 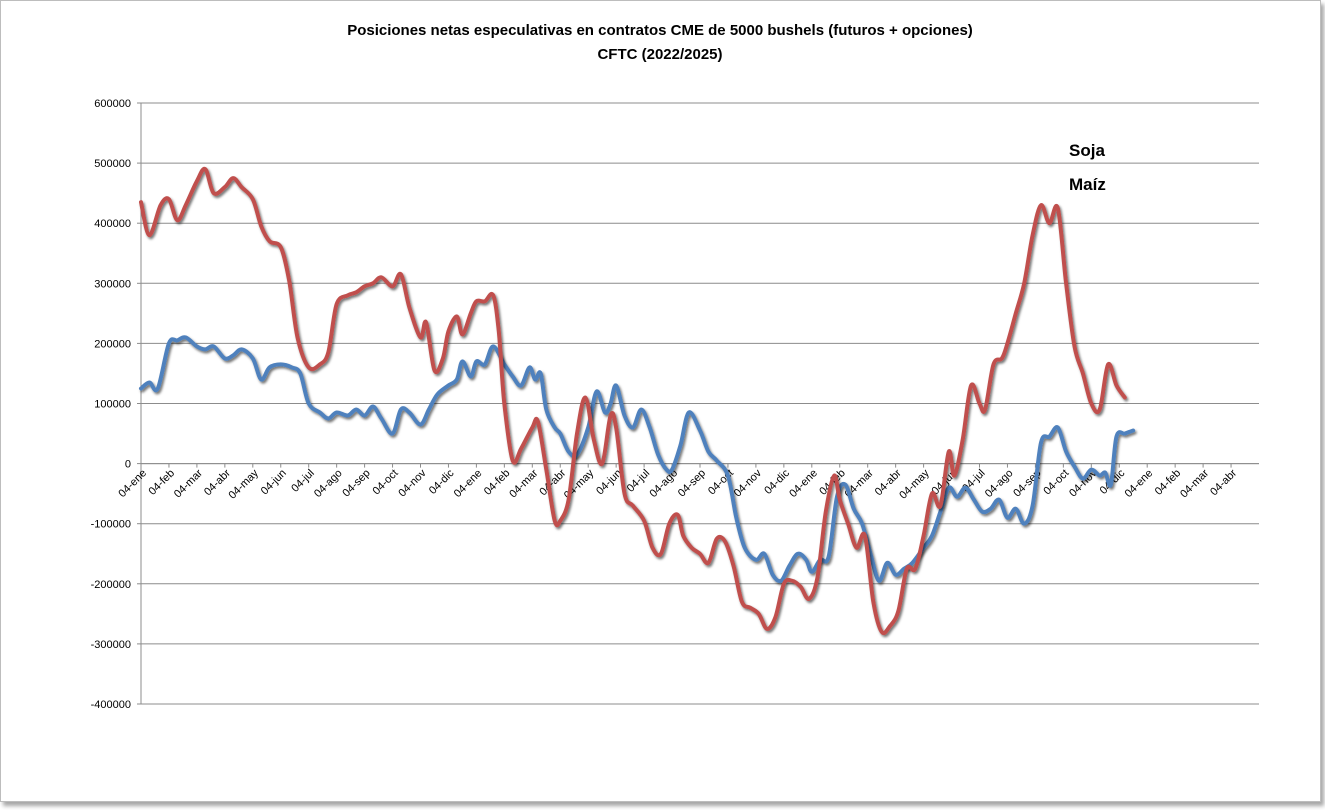 I want to click on legend-label: Maíz, so click(x=1087, y=184).